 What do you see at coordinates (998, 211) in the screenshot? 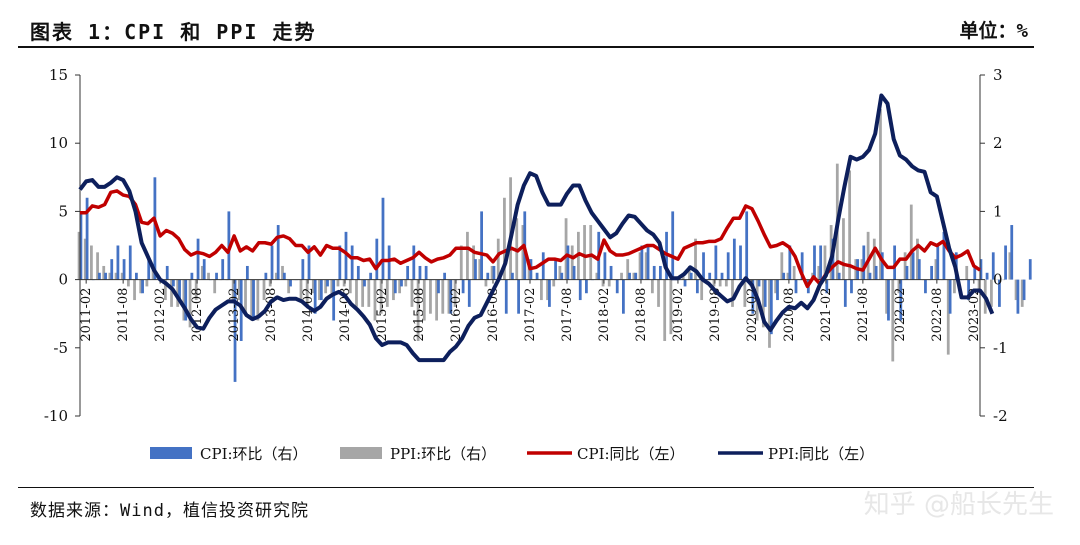
I see `right-tick-label: 1` at bounding box center [998, 211].